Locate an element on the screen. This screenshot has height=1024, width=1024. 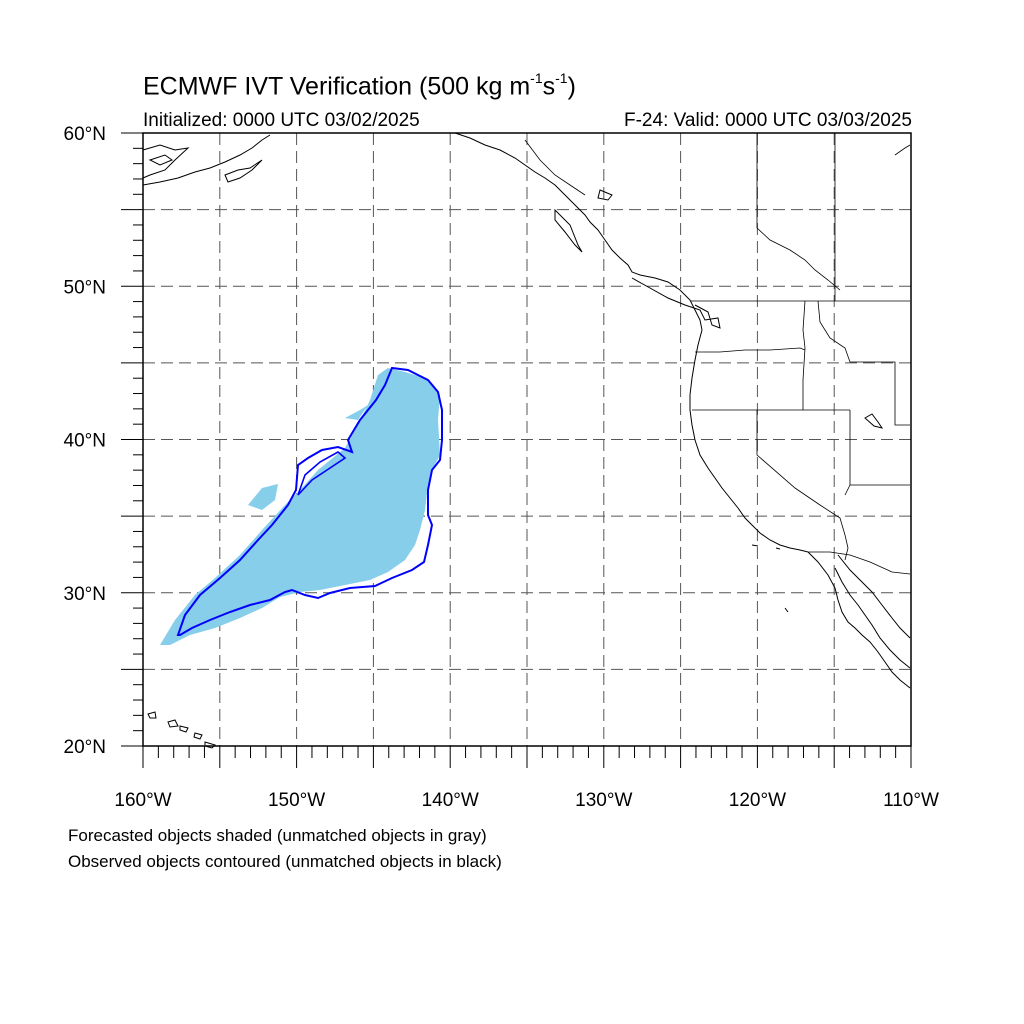
longitude-label: 160°W is located at coordinates (142, 800).